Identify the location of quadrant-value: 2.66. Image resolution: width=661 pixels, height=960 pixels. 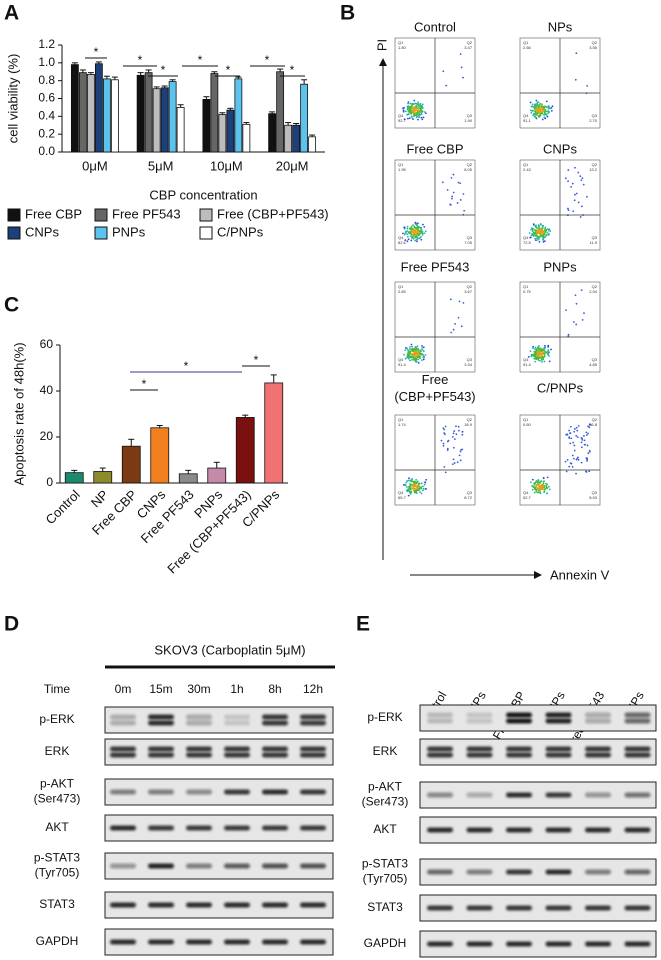
(527, 47).